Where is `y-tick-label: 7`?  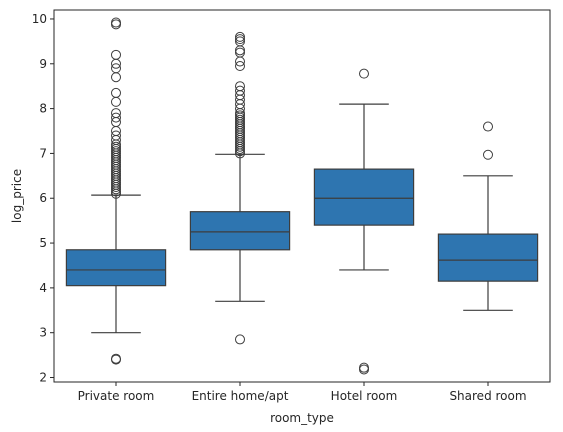 y-tick-label: 7 is located at coordinates (43, 153).